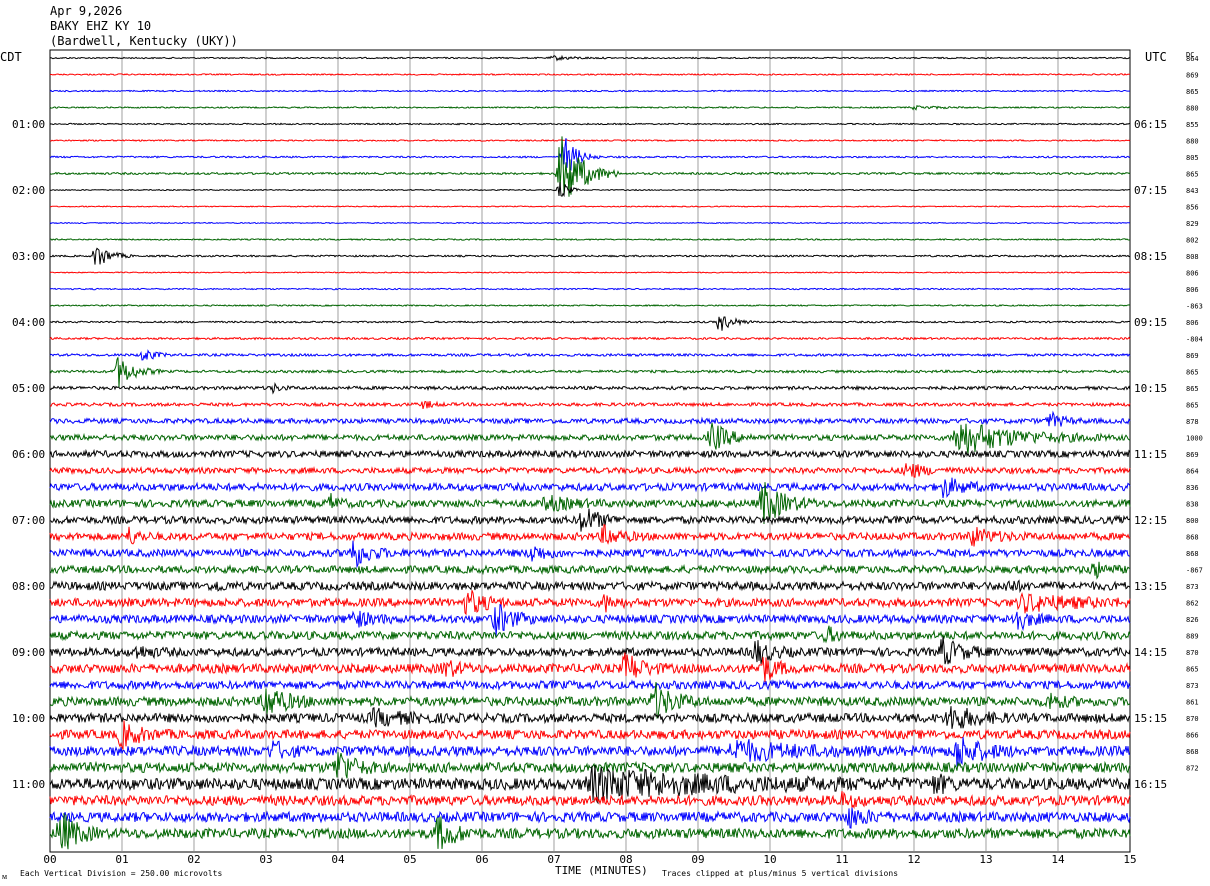  What do you see at coordinates (1194, 439) in the screenshot?
I see `dc-offset-label: 1000` at bounding box center [1194, 439].